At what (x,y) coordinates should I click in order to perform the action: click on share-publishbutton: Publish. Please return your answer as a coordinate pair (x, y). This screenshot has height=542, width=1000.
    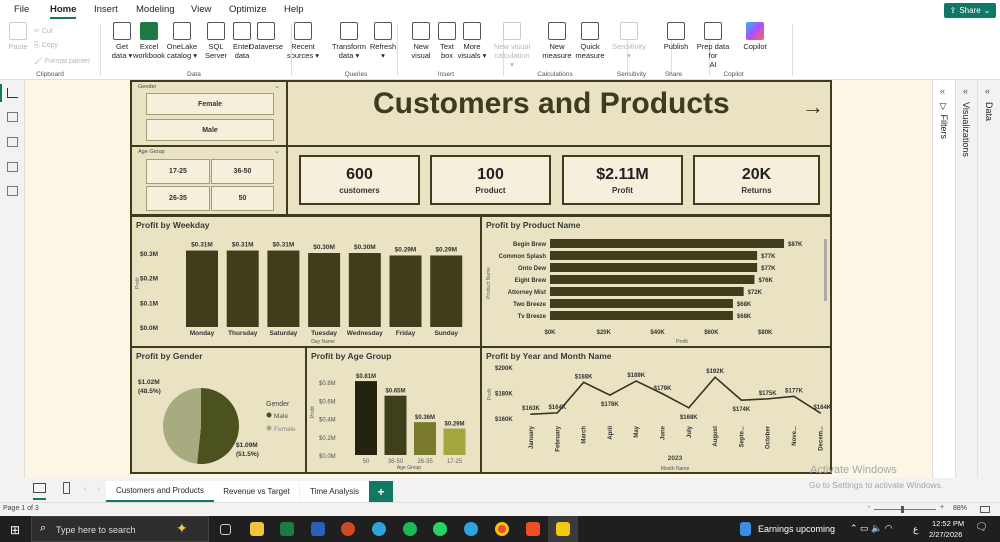
    Looking at the image, I should click on (676, 36).